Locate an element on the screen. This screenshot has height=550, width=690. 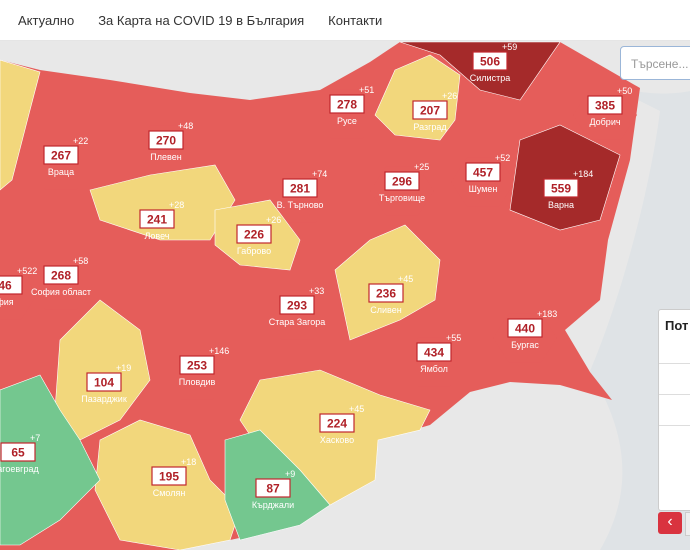
region-change: +28 is located at coordinates (176, 205).